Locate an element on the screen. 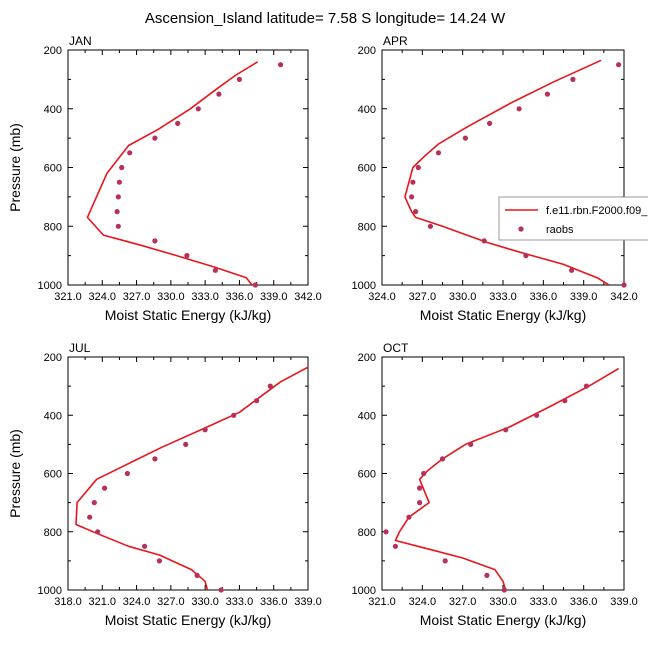 Image resolution: width=648 pixels, height=649 pixels. legend: f.e11.rbn.F2000.f09_ raobs is located at coordinates (573, 218).